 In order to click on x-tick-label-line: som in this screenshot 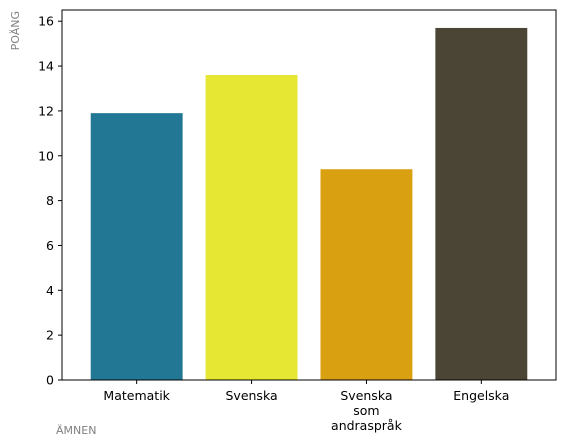, I will do `click(366, 410)`.